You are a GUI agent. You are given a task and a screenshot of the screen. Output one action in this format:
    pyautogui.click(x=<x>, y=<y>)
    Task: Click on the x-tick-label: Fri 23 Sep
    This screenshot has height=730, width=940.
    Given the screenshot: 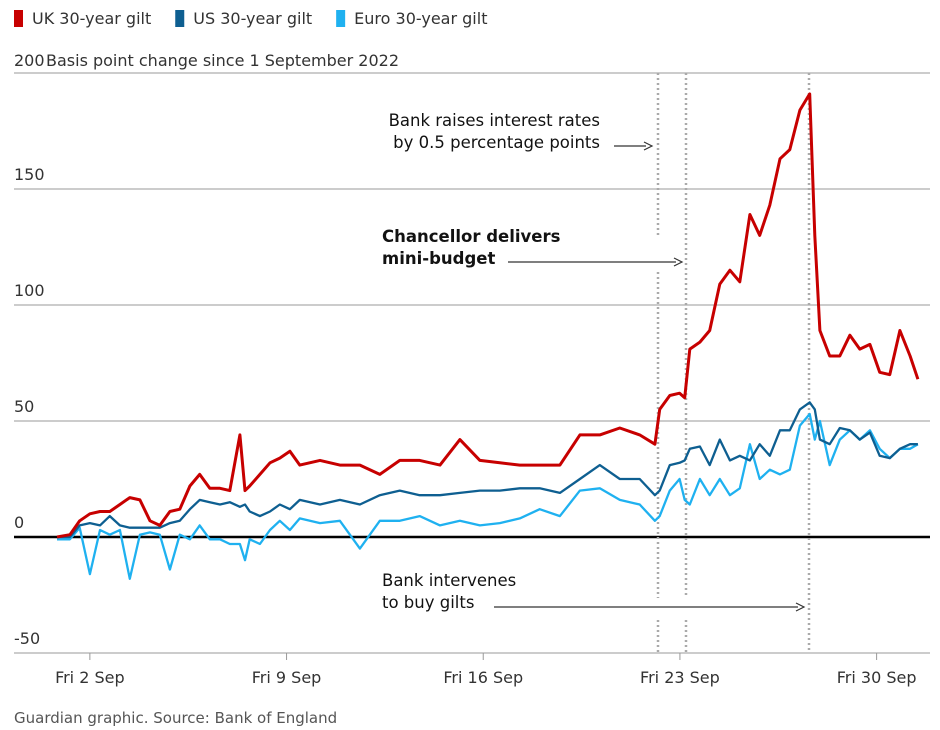 What is the action you would take?
    pyautogui.click(x=680, y=677)
    